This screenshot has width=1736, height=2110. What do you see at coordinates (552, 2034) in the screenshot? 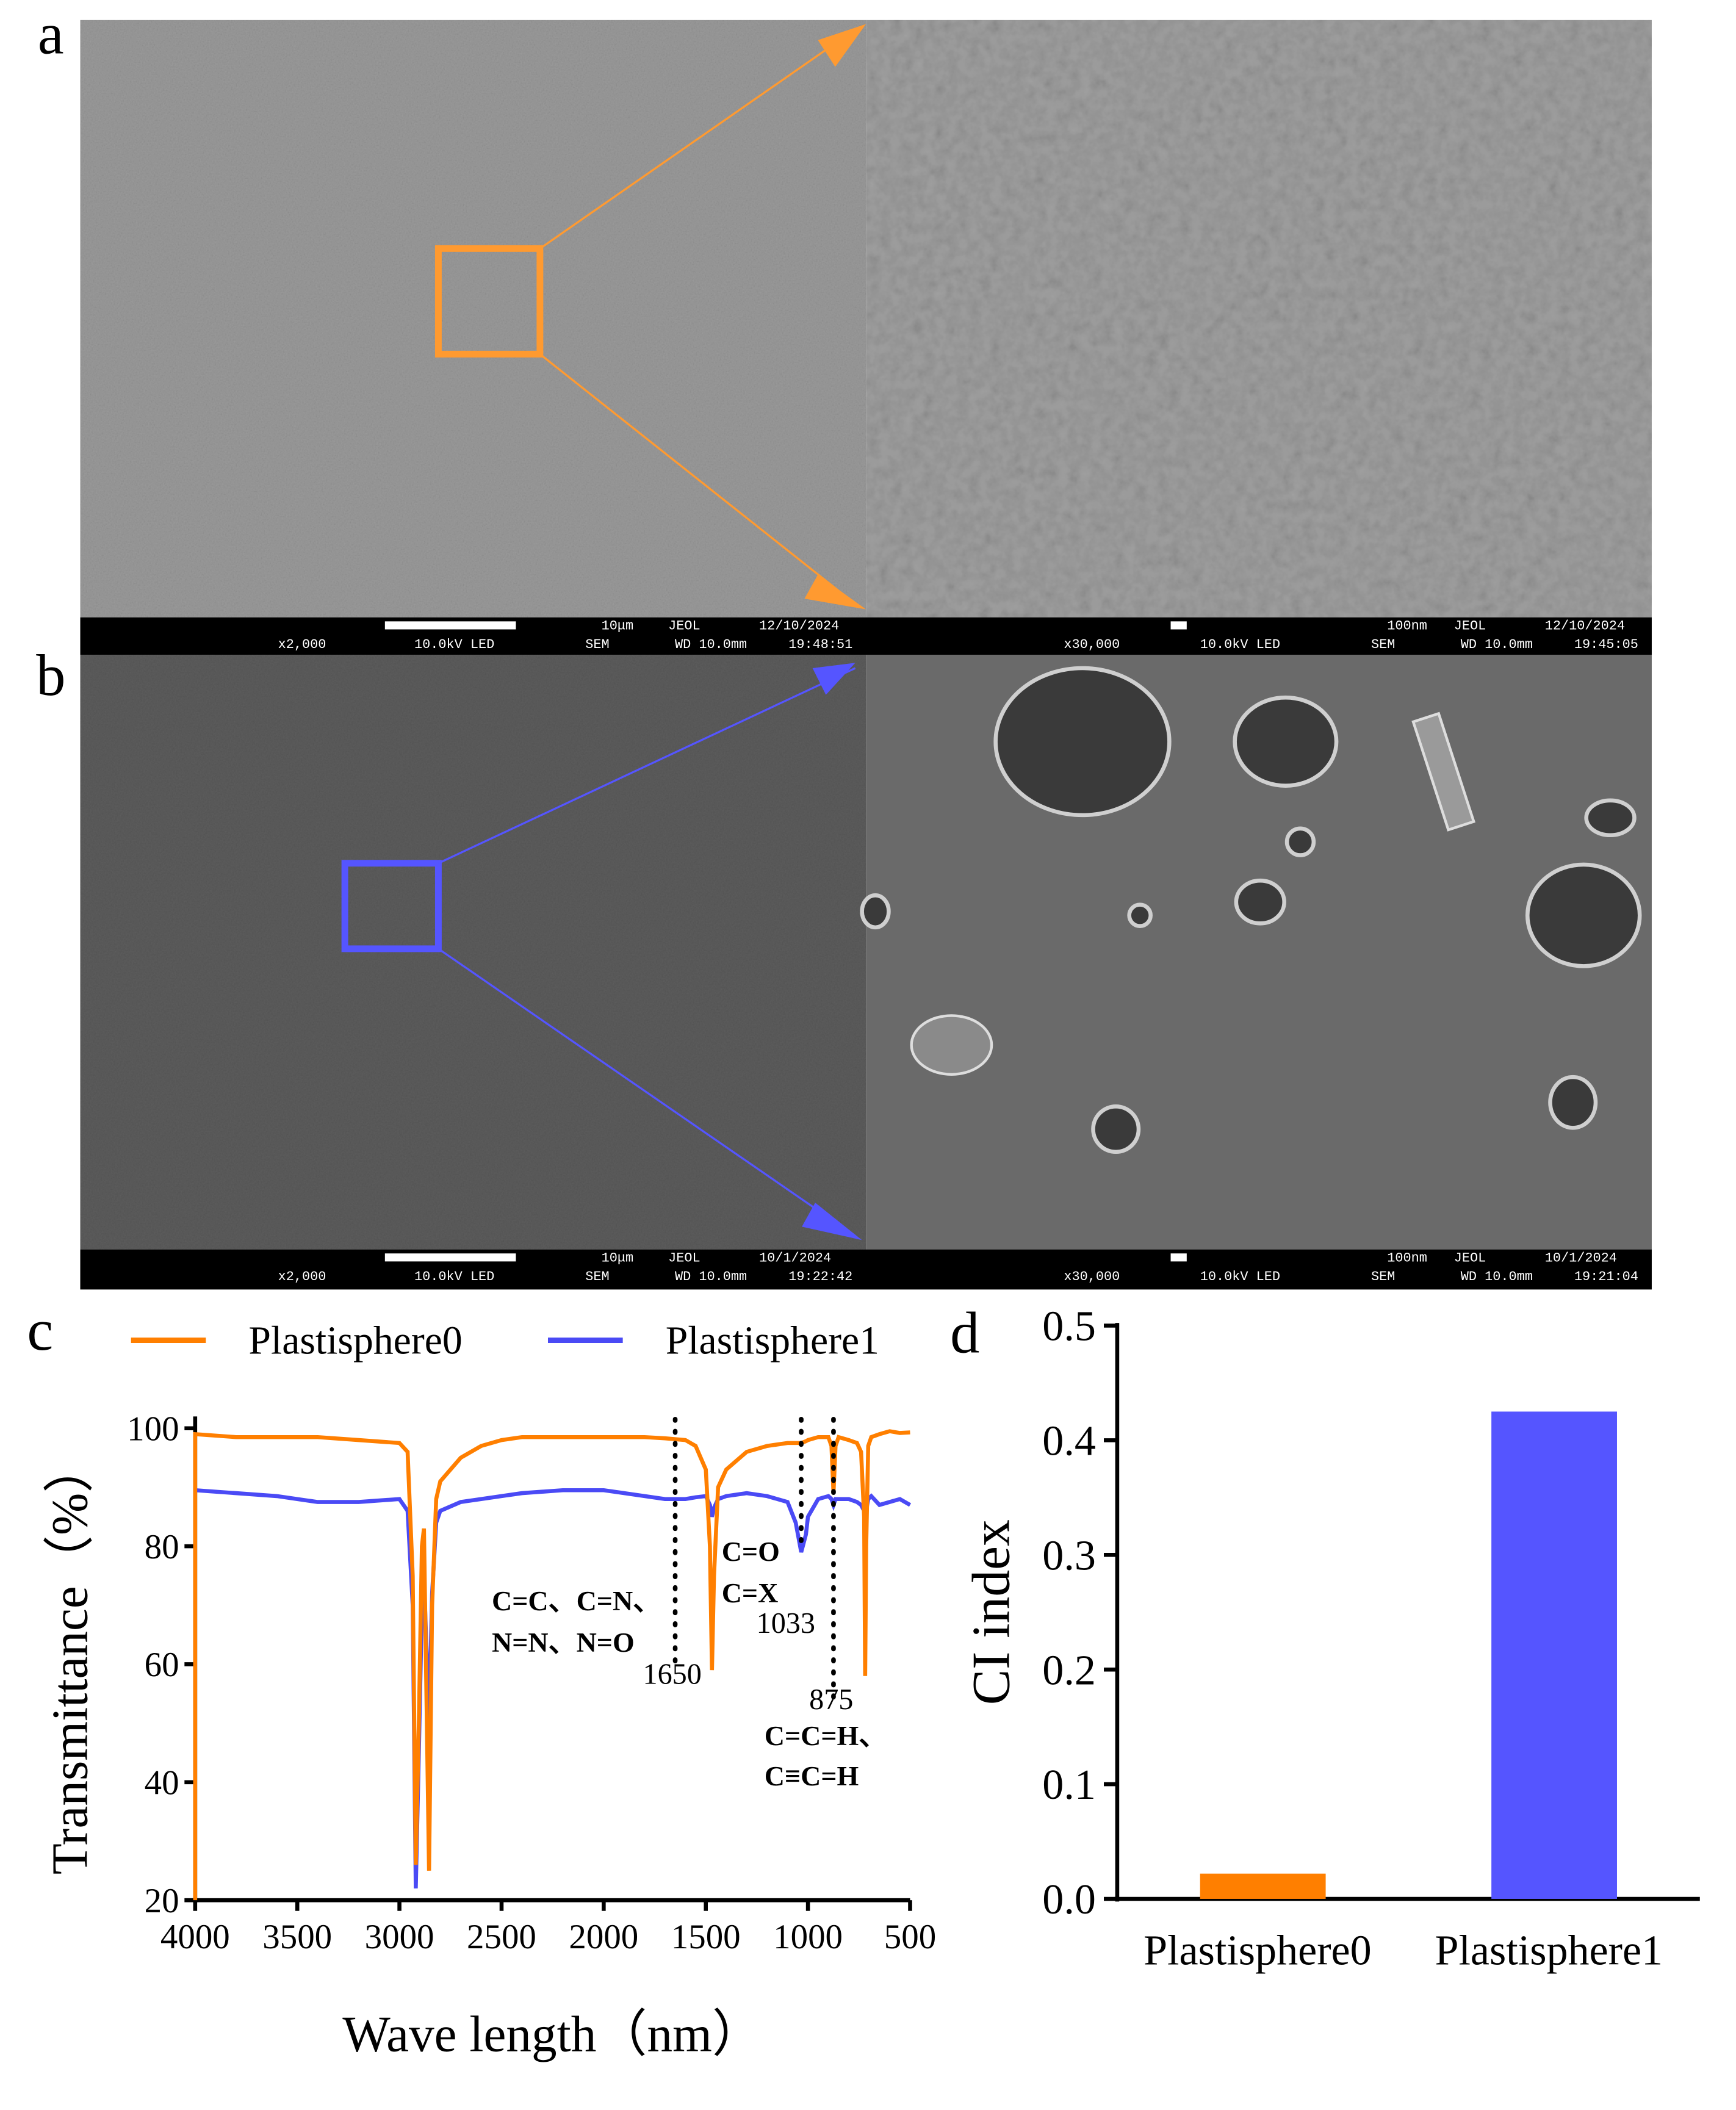
I see `x-axis-label: Wave length（nm）` at bounding box center [552, 2034].